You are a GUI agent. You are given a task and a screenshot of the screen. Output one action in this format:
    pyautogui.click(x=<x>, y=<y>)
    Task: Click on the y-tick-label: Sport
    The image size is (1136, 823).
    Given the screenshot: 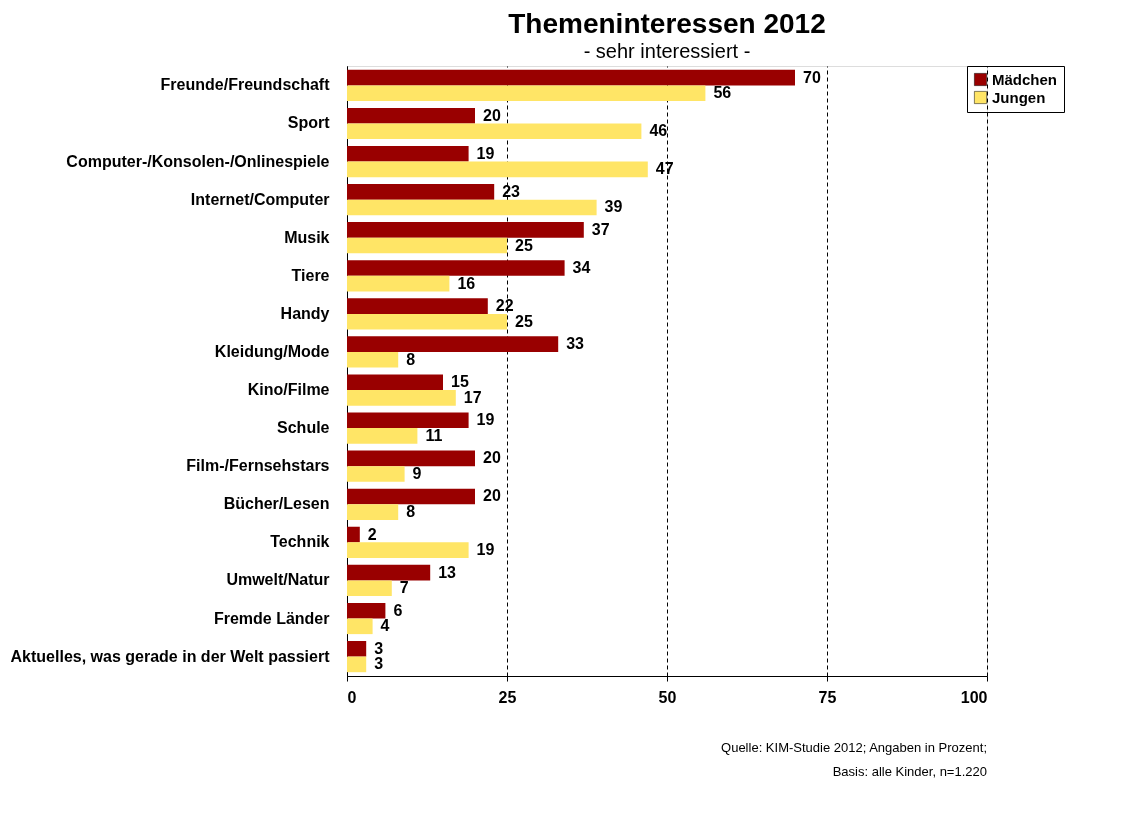 What is the action you would take?
    pyautogui.click(x=309, y=123)
    